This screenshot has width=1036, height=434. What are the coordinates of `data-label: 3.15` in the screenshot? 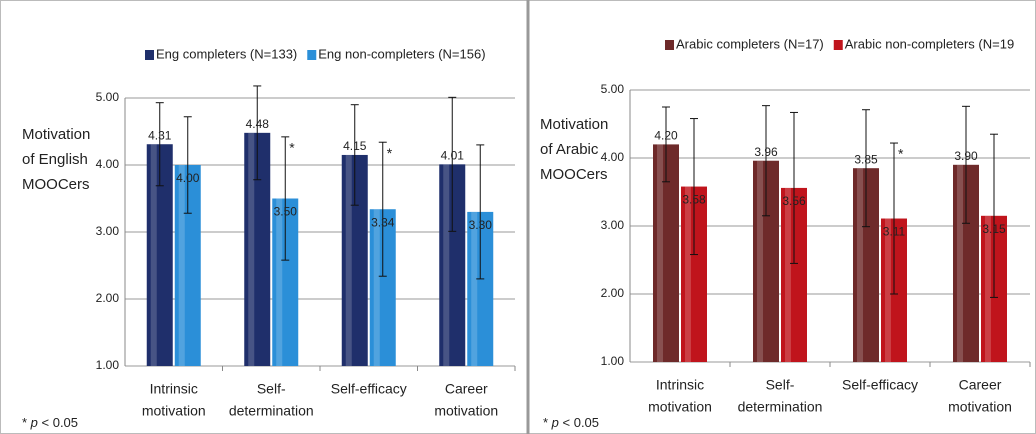 It's located at (994, 229).